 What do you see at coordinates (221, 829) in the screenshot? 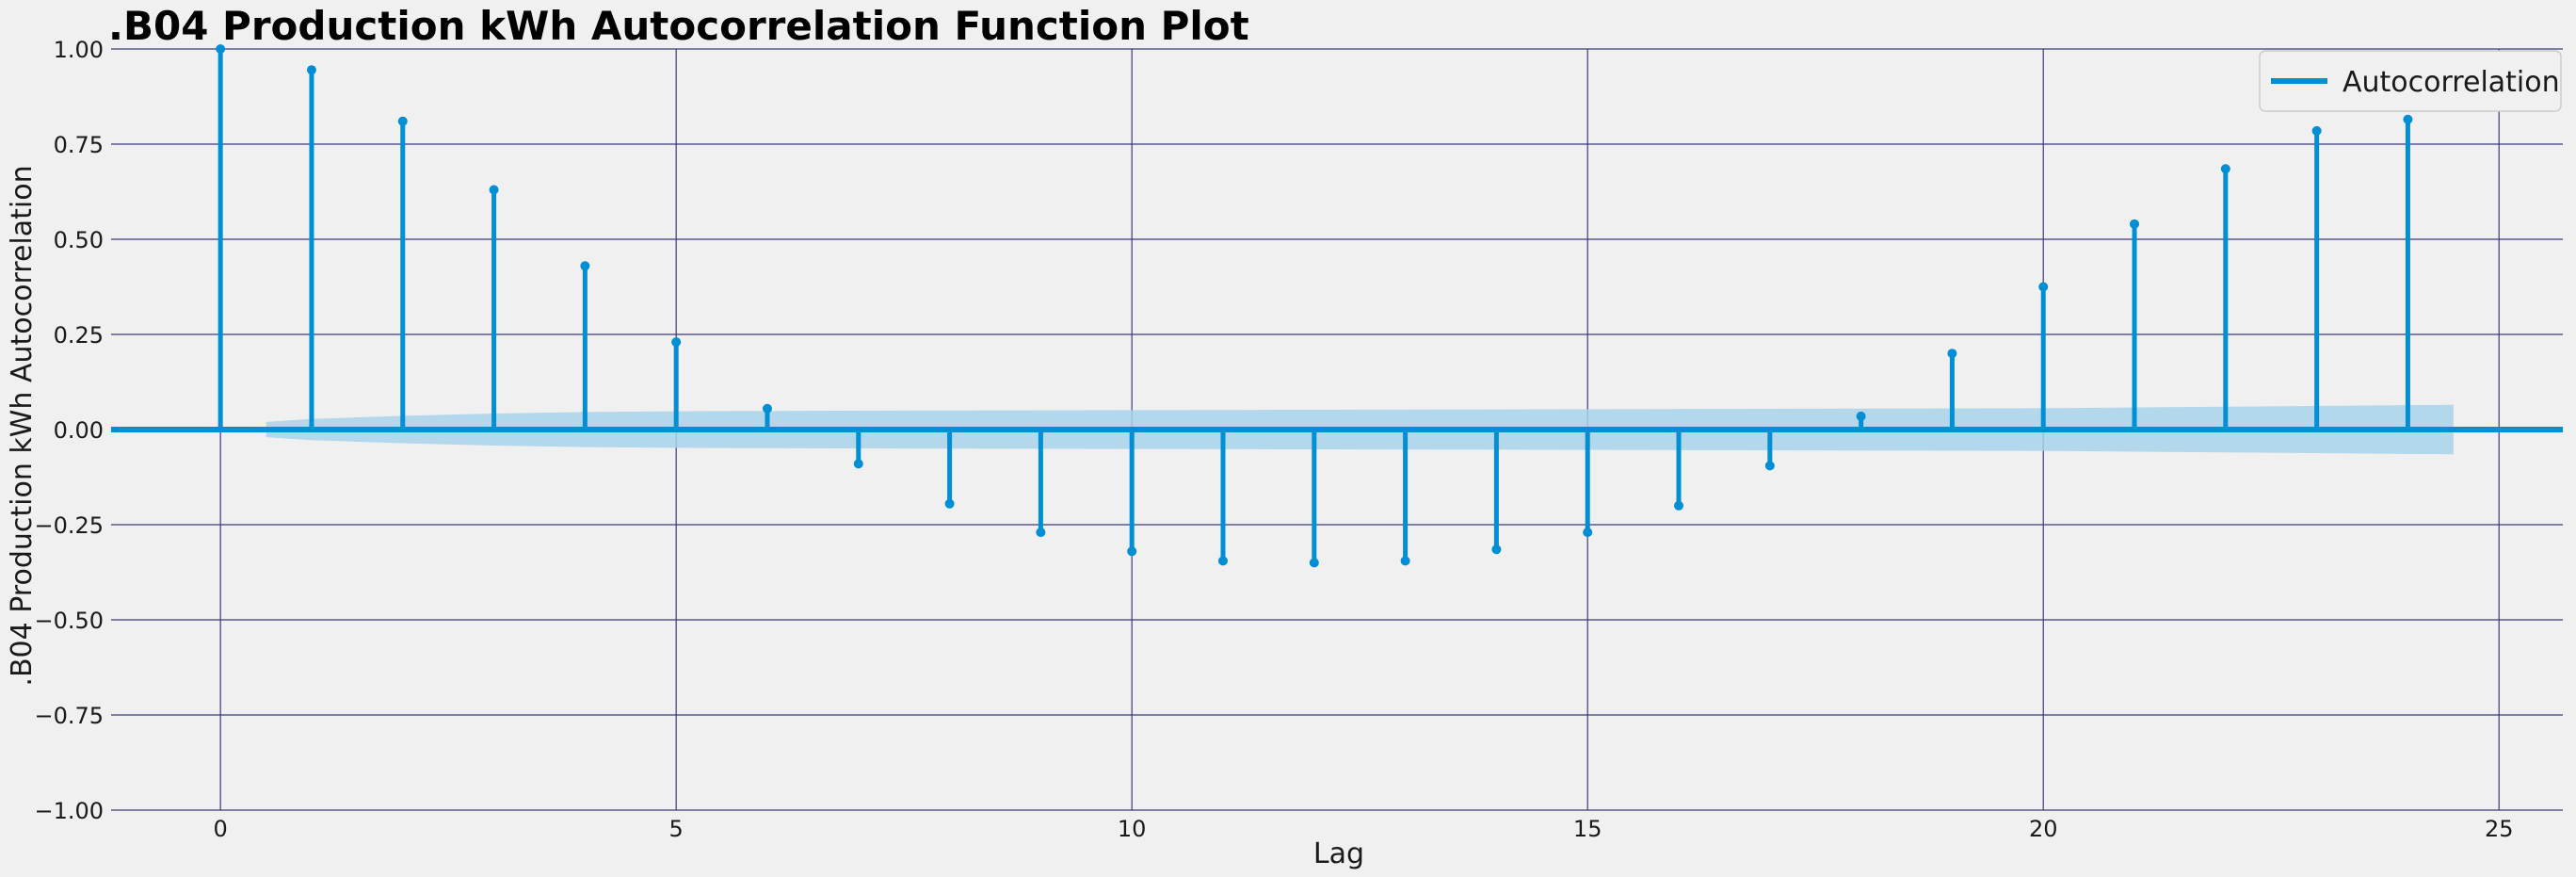
I see `x-tick-label-0: 0` at bounding box center [221, 829].